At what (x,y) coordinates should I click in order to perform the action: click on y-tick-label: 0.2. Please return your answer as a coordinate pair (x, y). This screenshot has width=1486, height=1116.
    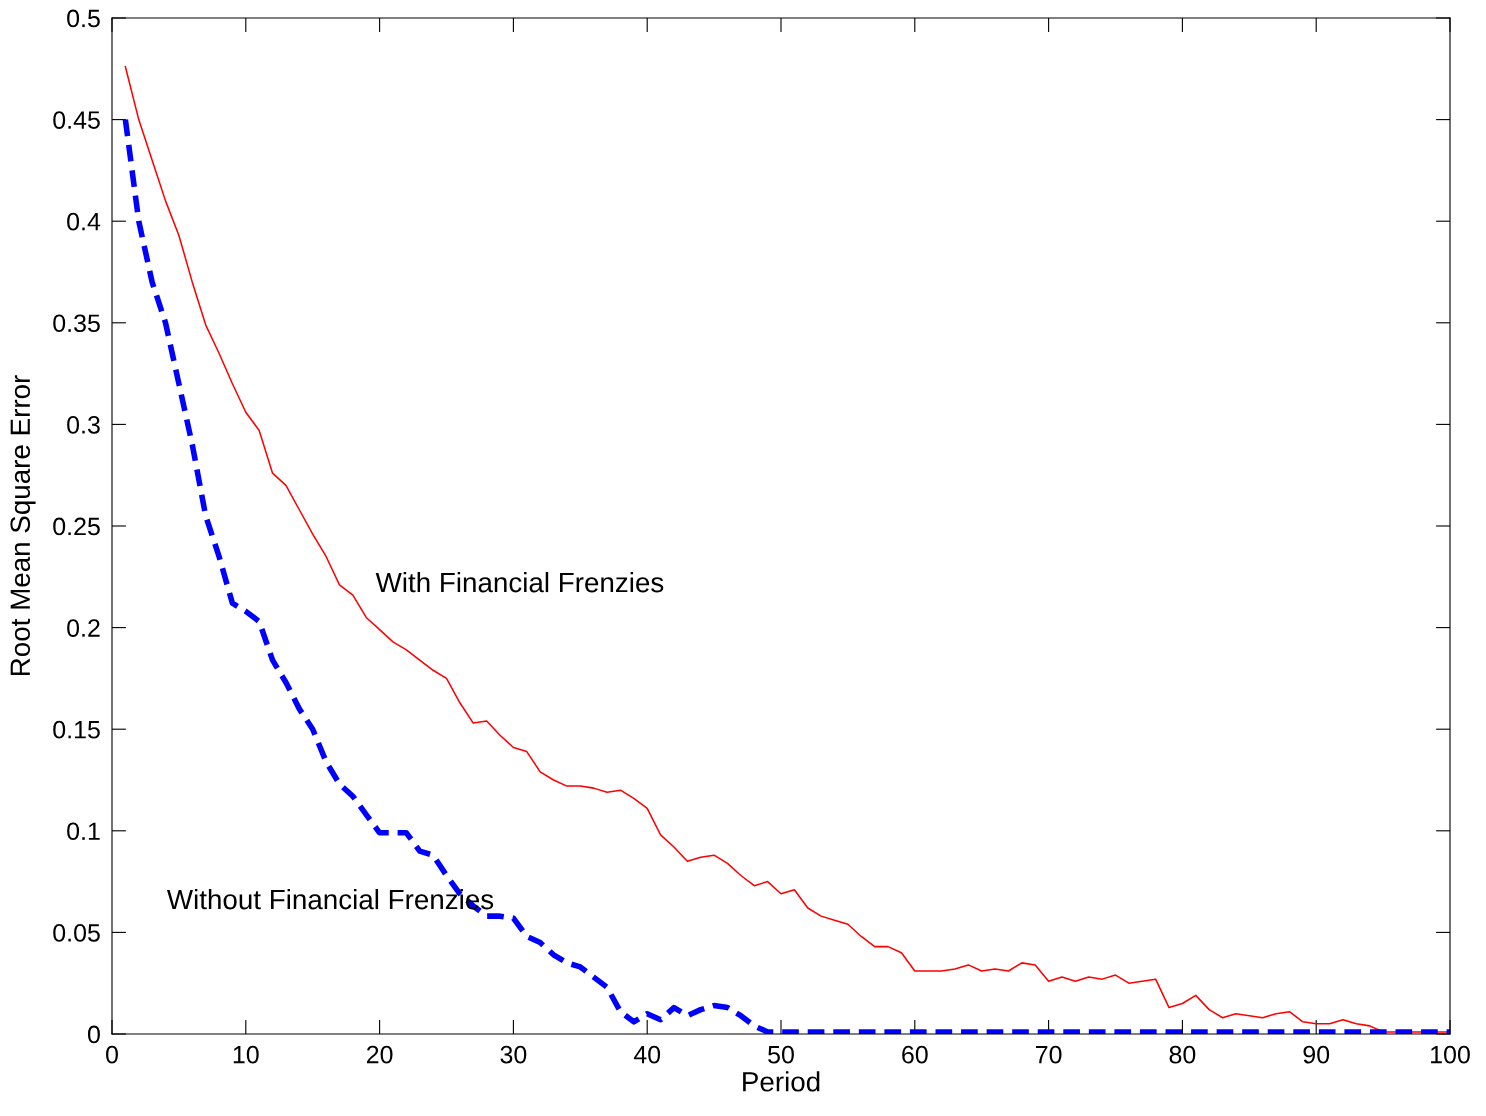
    Looking at the image, I should click on (83, 628).